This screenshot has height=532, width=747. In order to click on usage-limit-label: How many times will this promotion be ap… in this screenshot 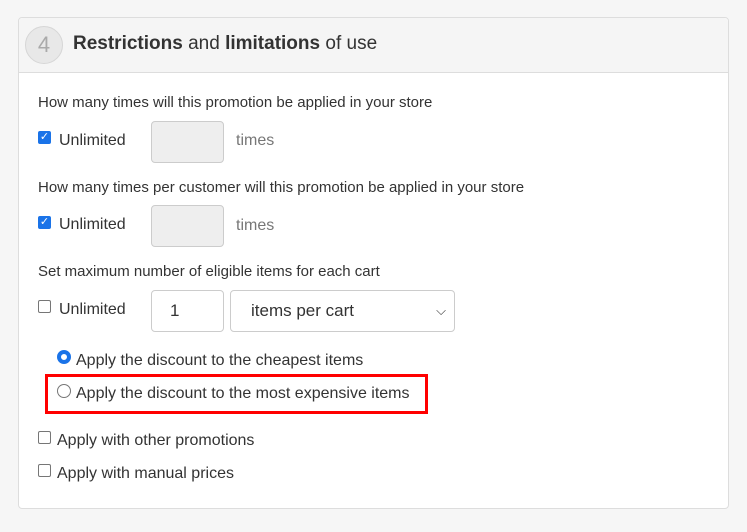, I will do `click(235, 102)`.